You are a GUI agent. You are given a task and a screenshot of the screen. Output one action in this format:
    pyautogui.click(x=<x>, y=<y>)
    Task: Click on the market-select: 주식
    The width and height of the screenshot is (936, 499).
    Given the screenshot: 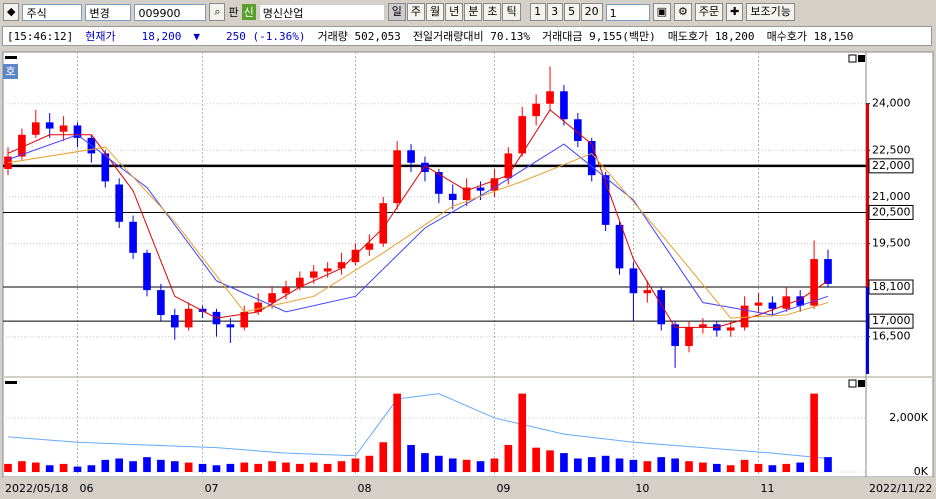 What is the action you would take?
    pyautogui.click(x=52, y=12)
    